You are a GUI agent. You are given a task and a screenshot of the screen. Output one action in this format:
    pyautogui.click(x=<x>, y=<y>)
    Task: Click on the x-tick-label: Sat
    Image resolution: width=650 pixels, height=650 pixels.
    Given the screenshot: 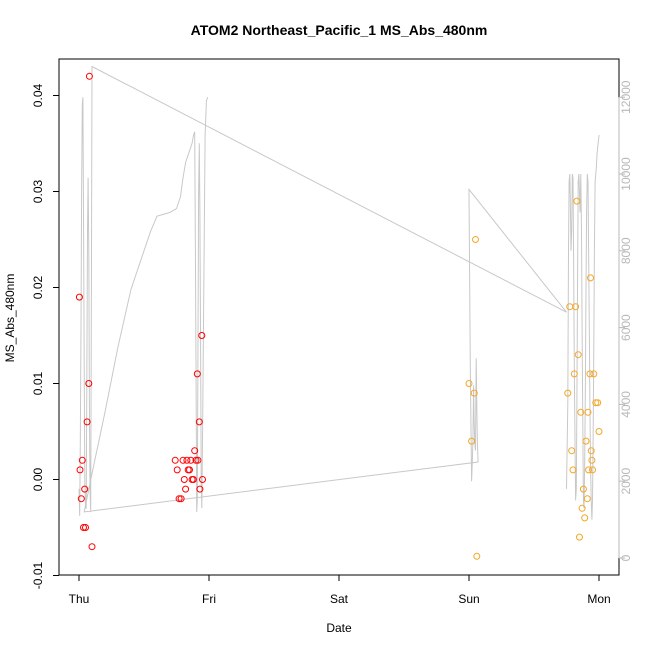 What is the action you would take?
    pyautogui.click(x=339, y=599)
    